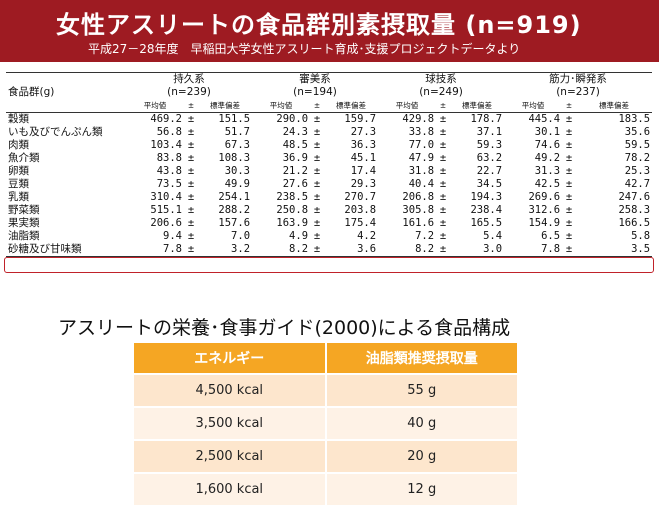  Describe the element at coordinates (634, 223) in the screenshot. I see `sd-value: 166.5` at that location.